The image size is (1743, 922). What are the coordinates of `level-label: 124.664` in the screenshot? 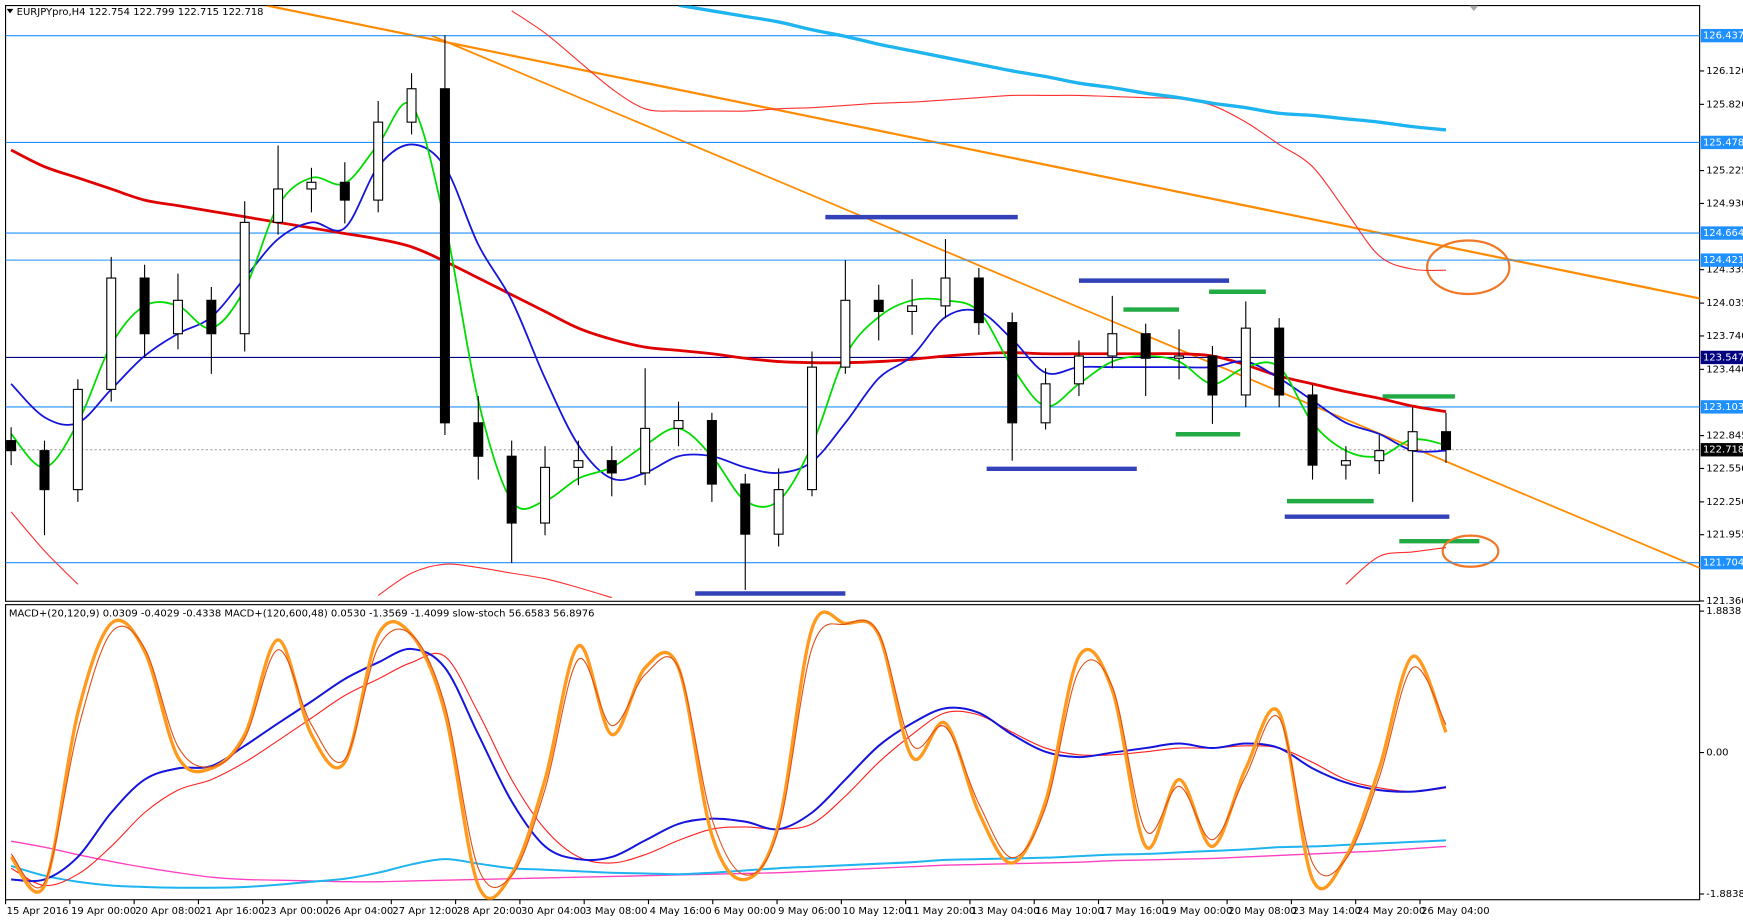 It's located at (1723, 233).